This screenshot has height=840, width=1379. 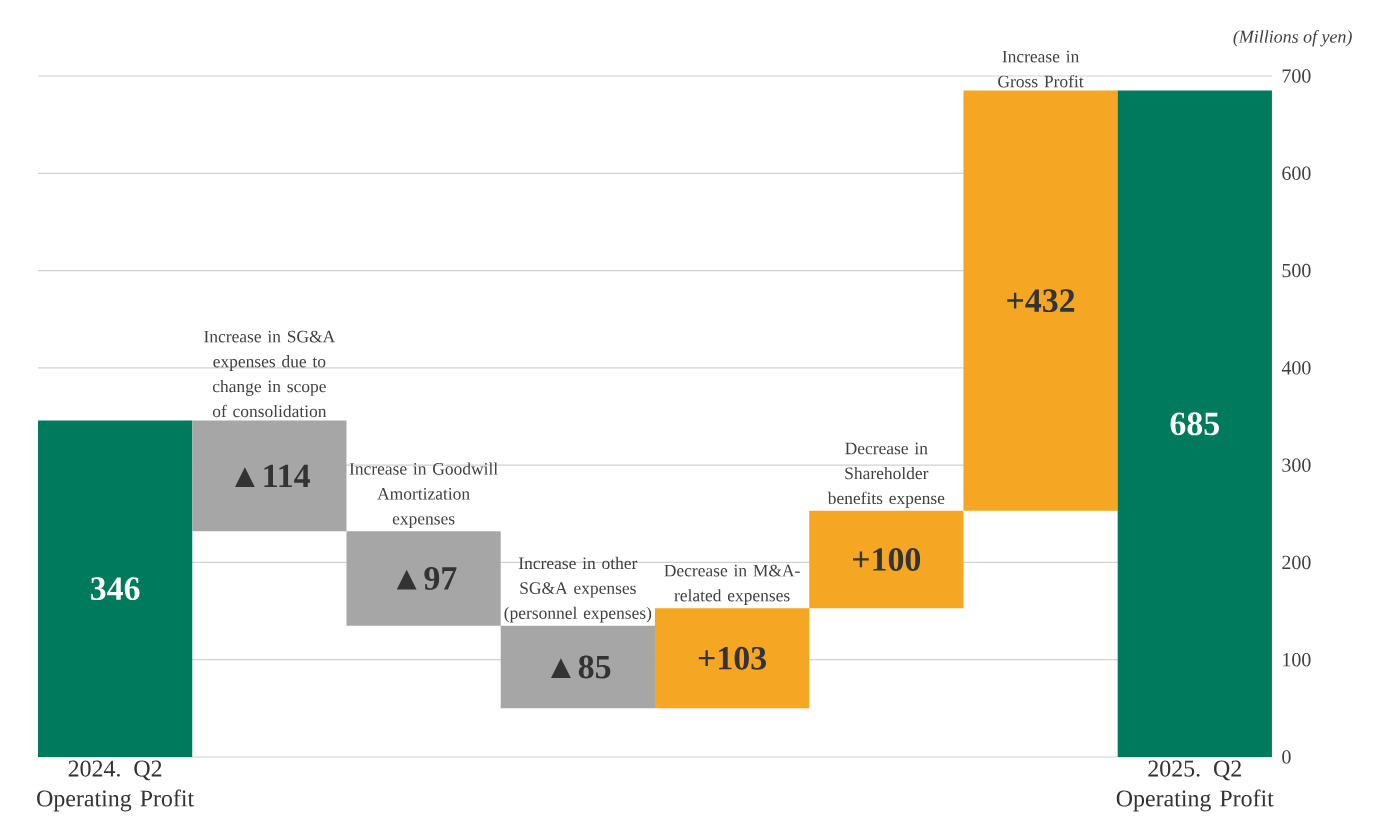 What do you see at coordinates (1296, 270) in the screenshot?
I see `y-tick-label: 500` at bounding box center [1296, 270].